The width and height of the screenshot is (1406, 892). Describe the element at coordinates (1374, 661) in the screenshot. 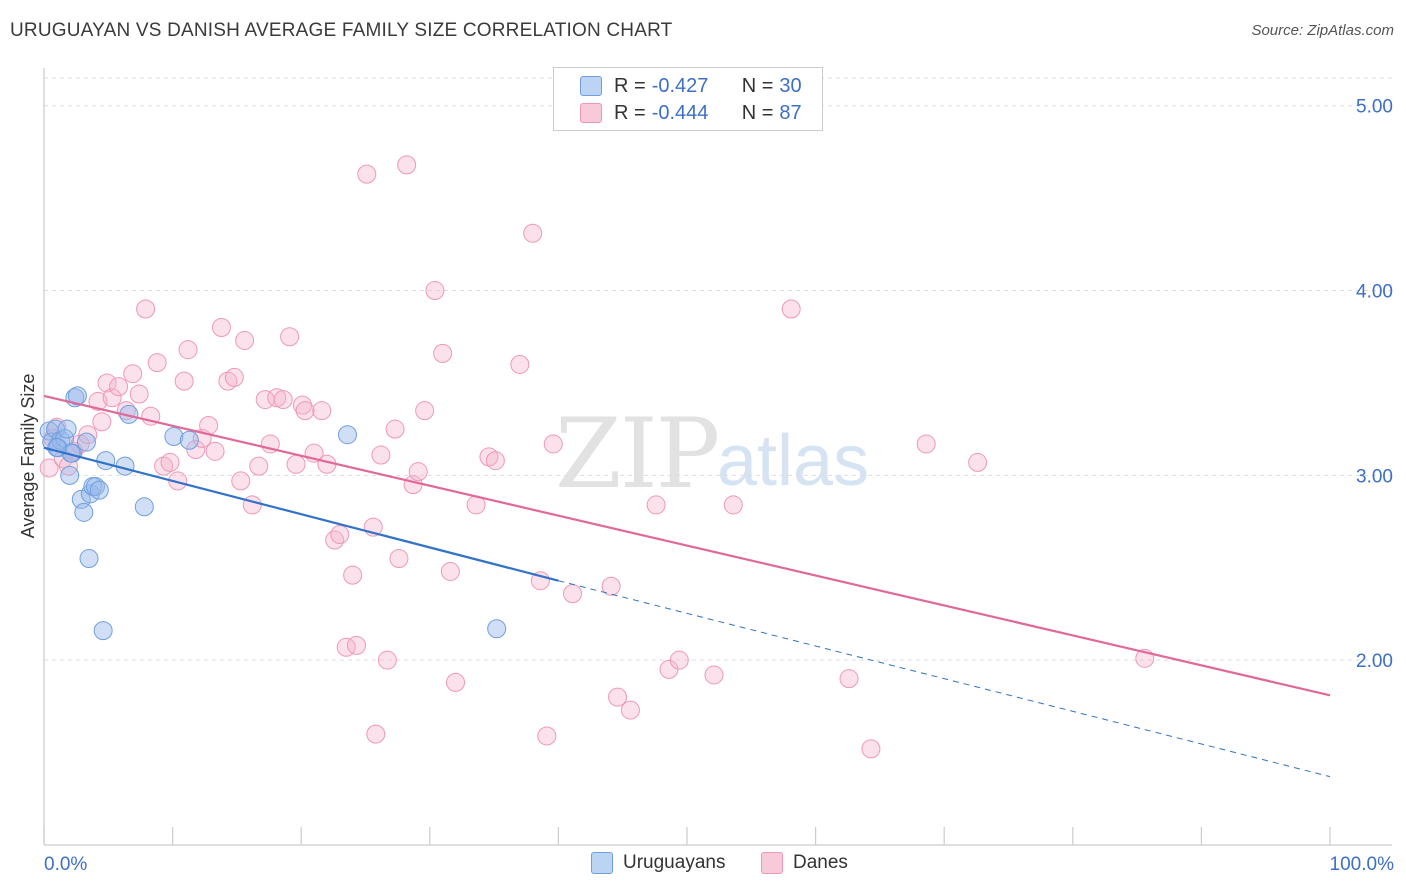

I see `y-tick-label: 2.00` at that location.